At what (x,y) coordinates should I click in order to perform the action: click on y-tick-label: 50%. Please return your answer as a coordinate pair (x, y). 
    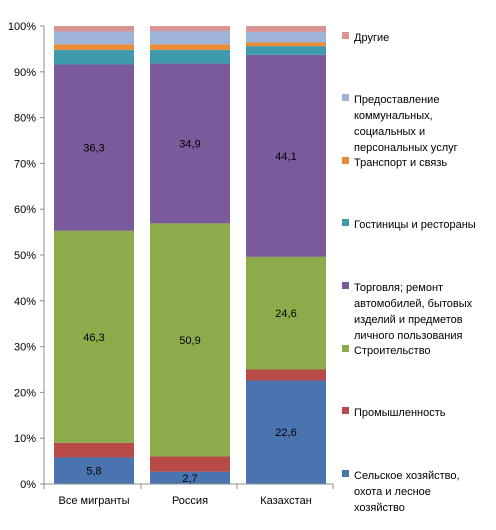
    Looking at the image, I should click on (25, 256).